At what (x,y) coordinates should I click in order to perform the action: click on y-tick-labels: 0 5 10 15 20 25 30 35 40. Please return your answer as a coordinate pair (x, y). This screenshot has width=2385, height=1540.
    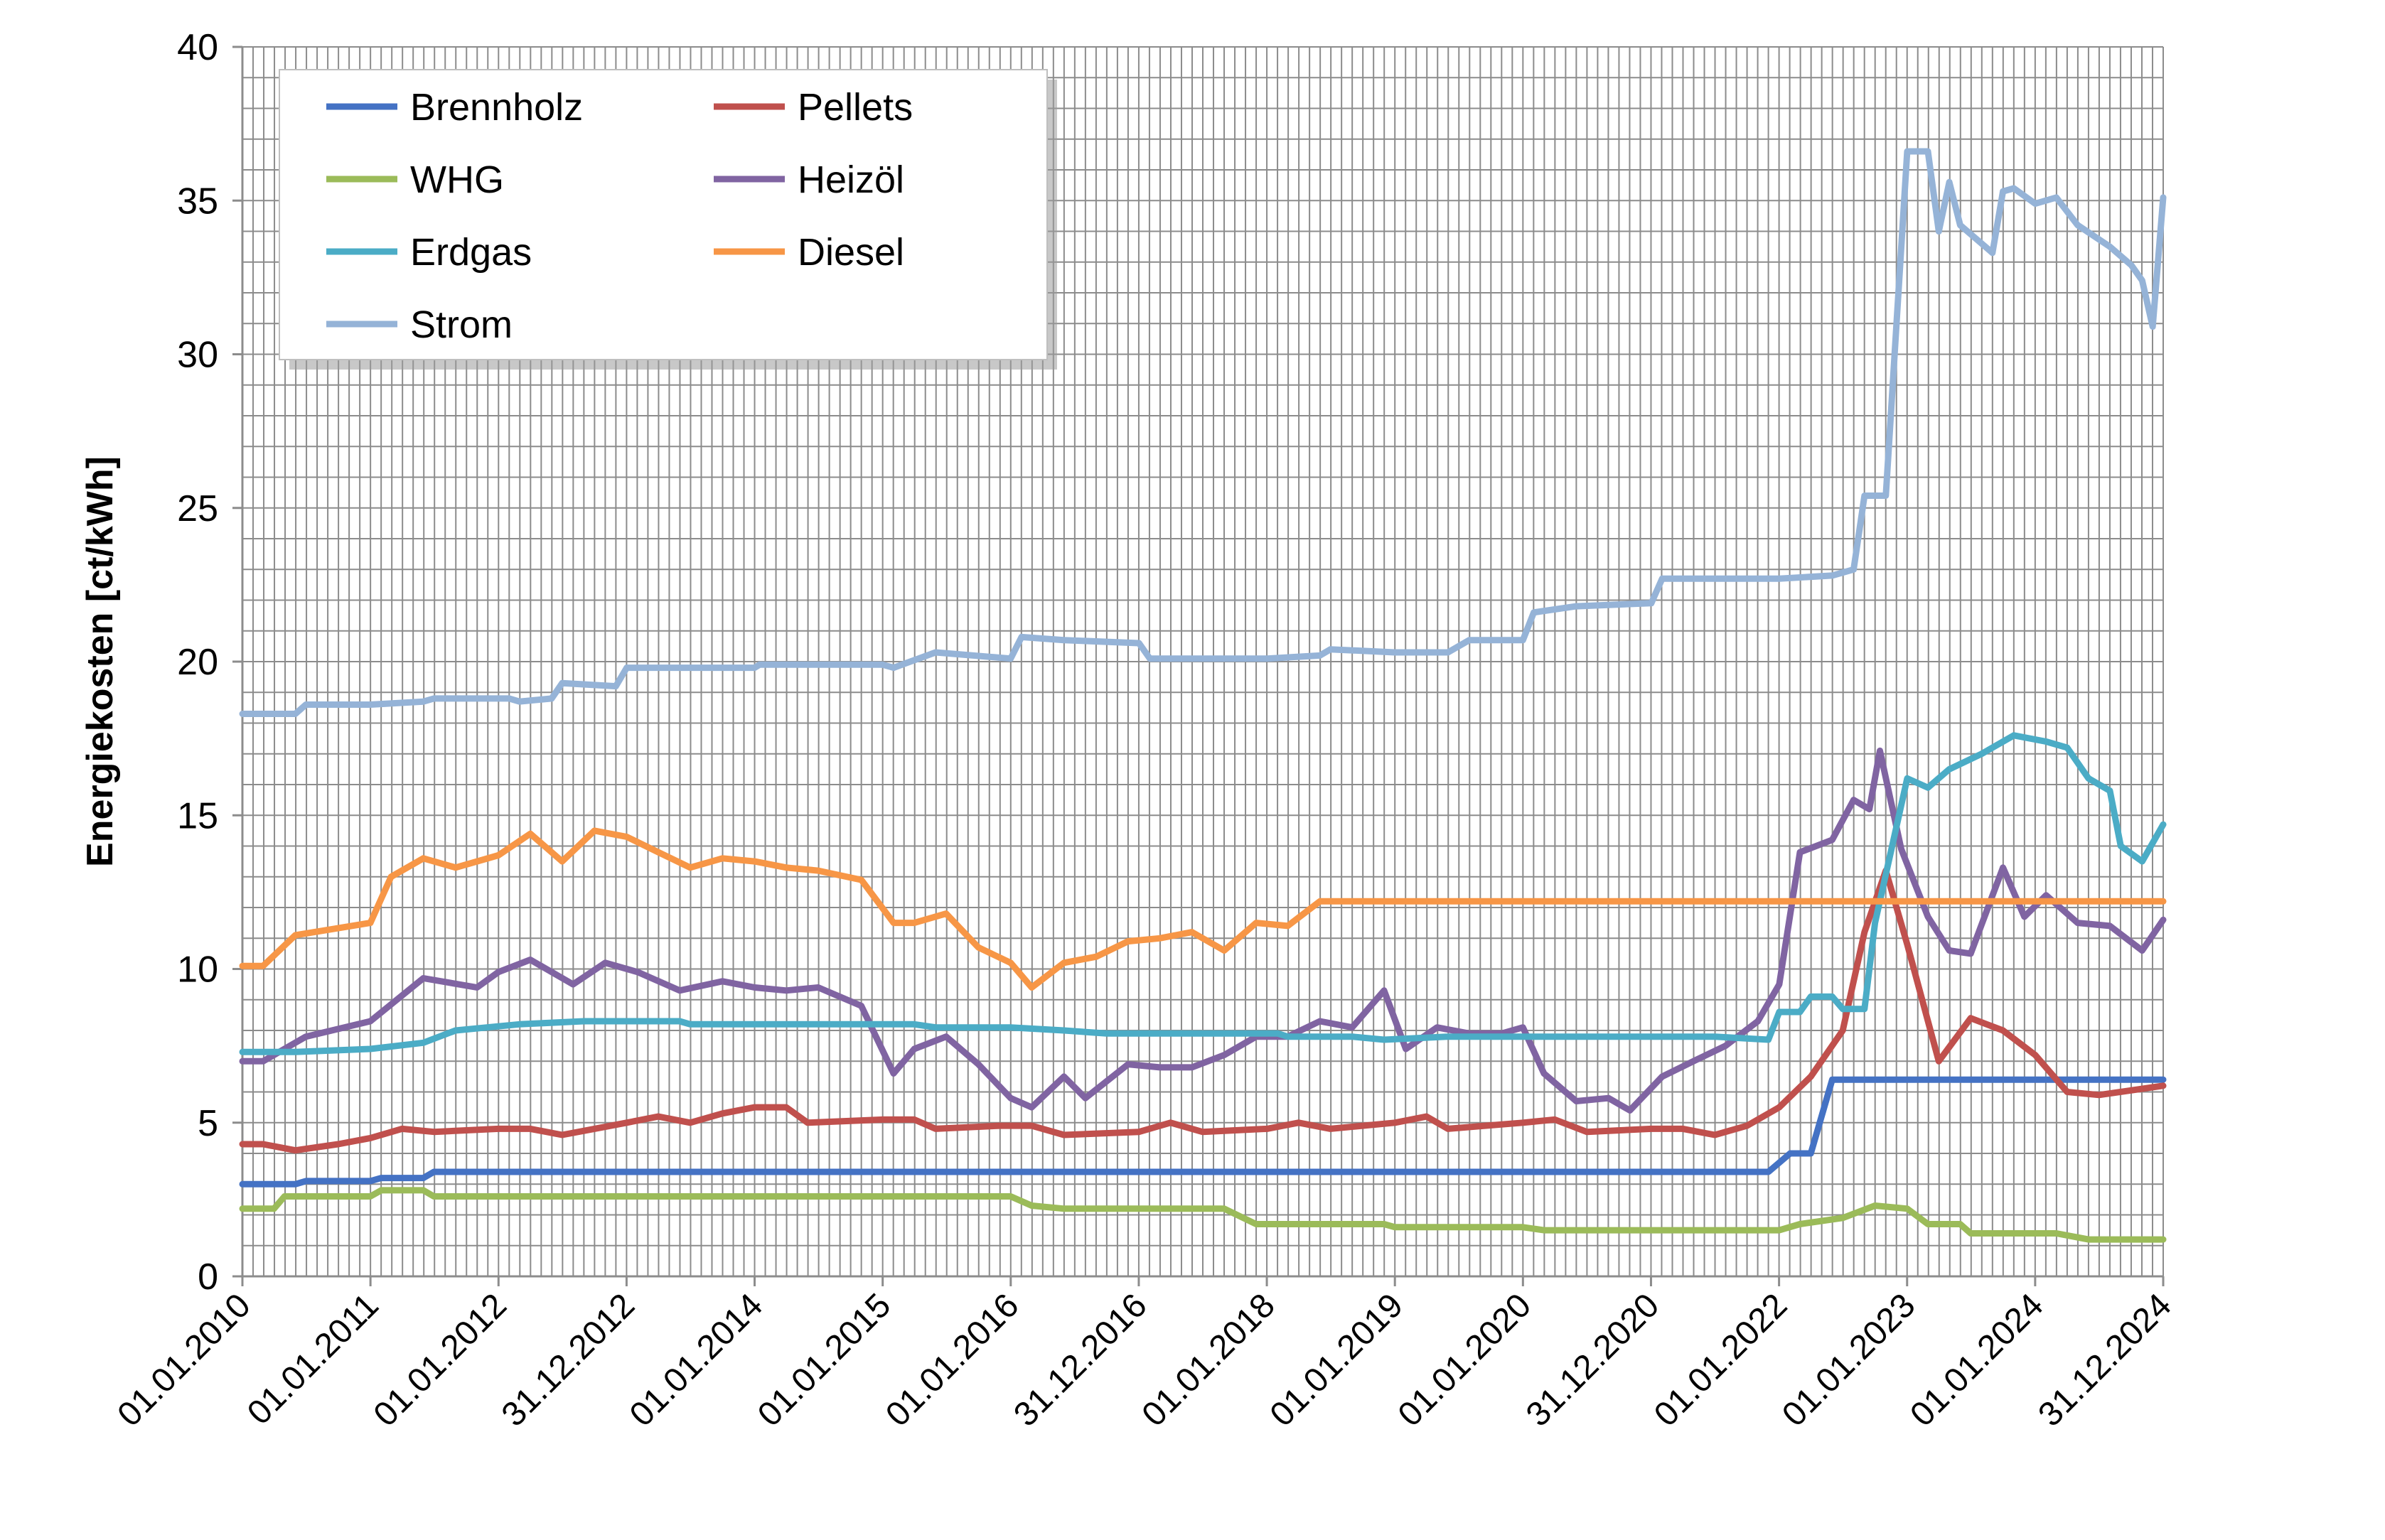
    Looking at the image, I should click on (197, 662).